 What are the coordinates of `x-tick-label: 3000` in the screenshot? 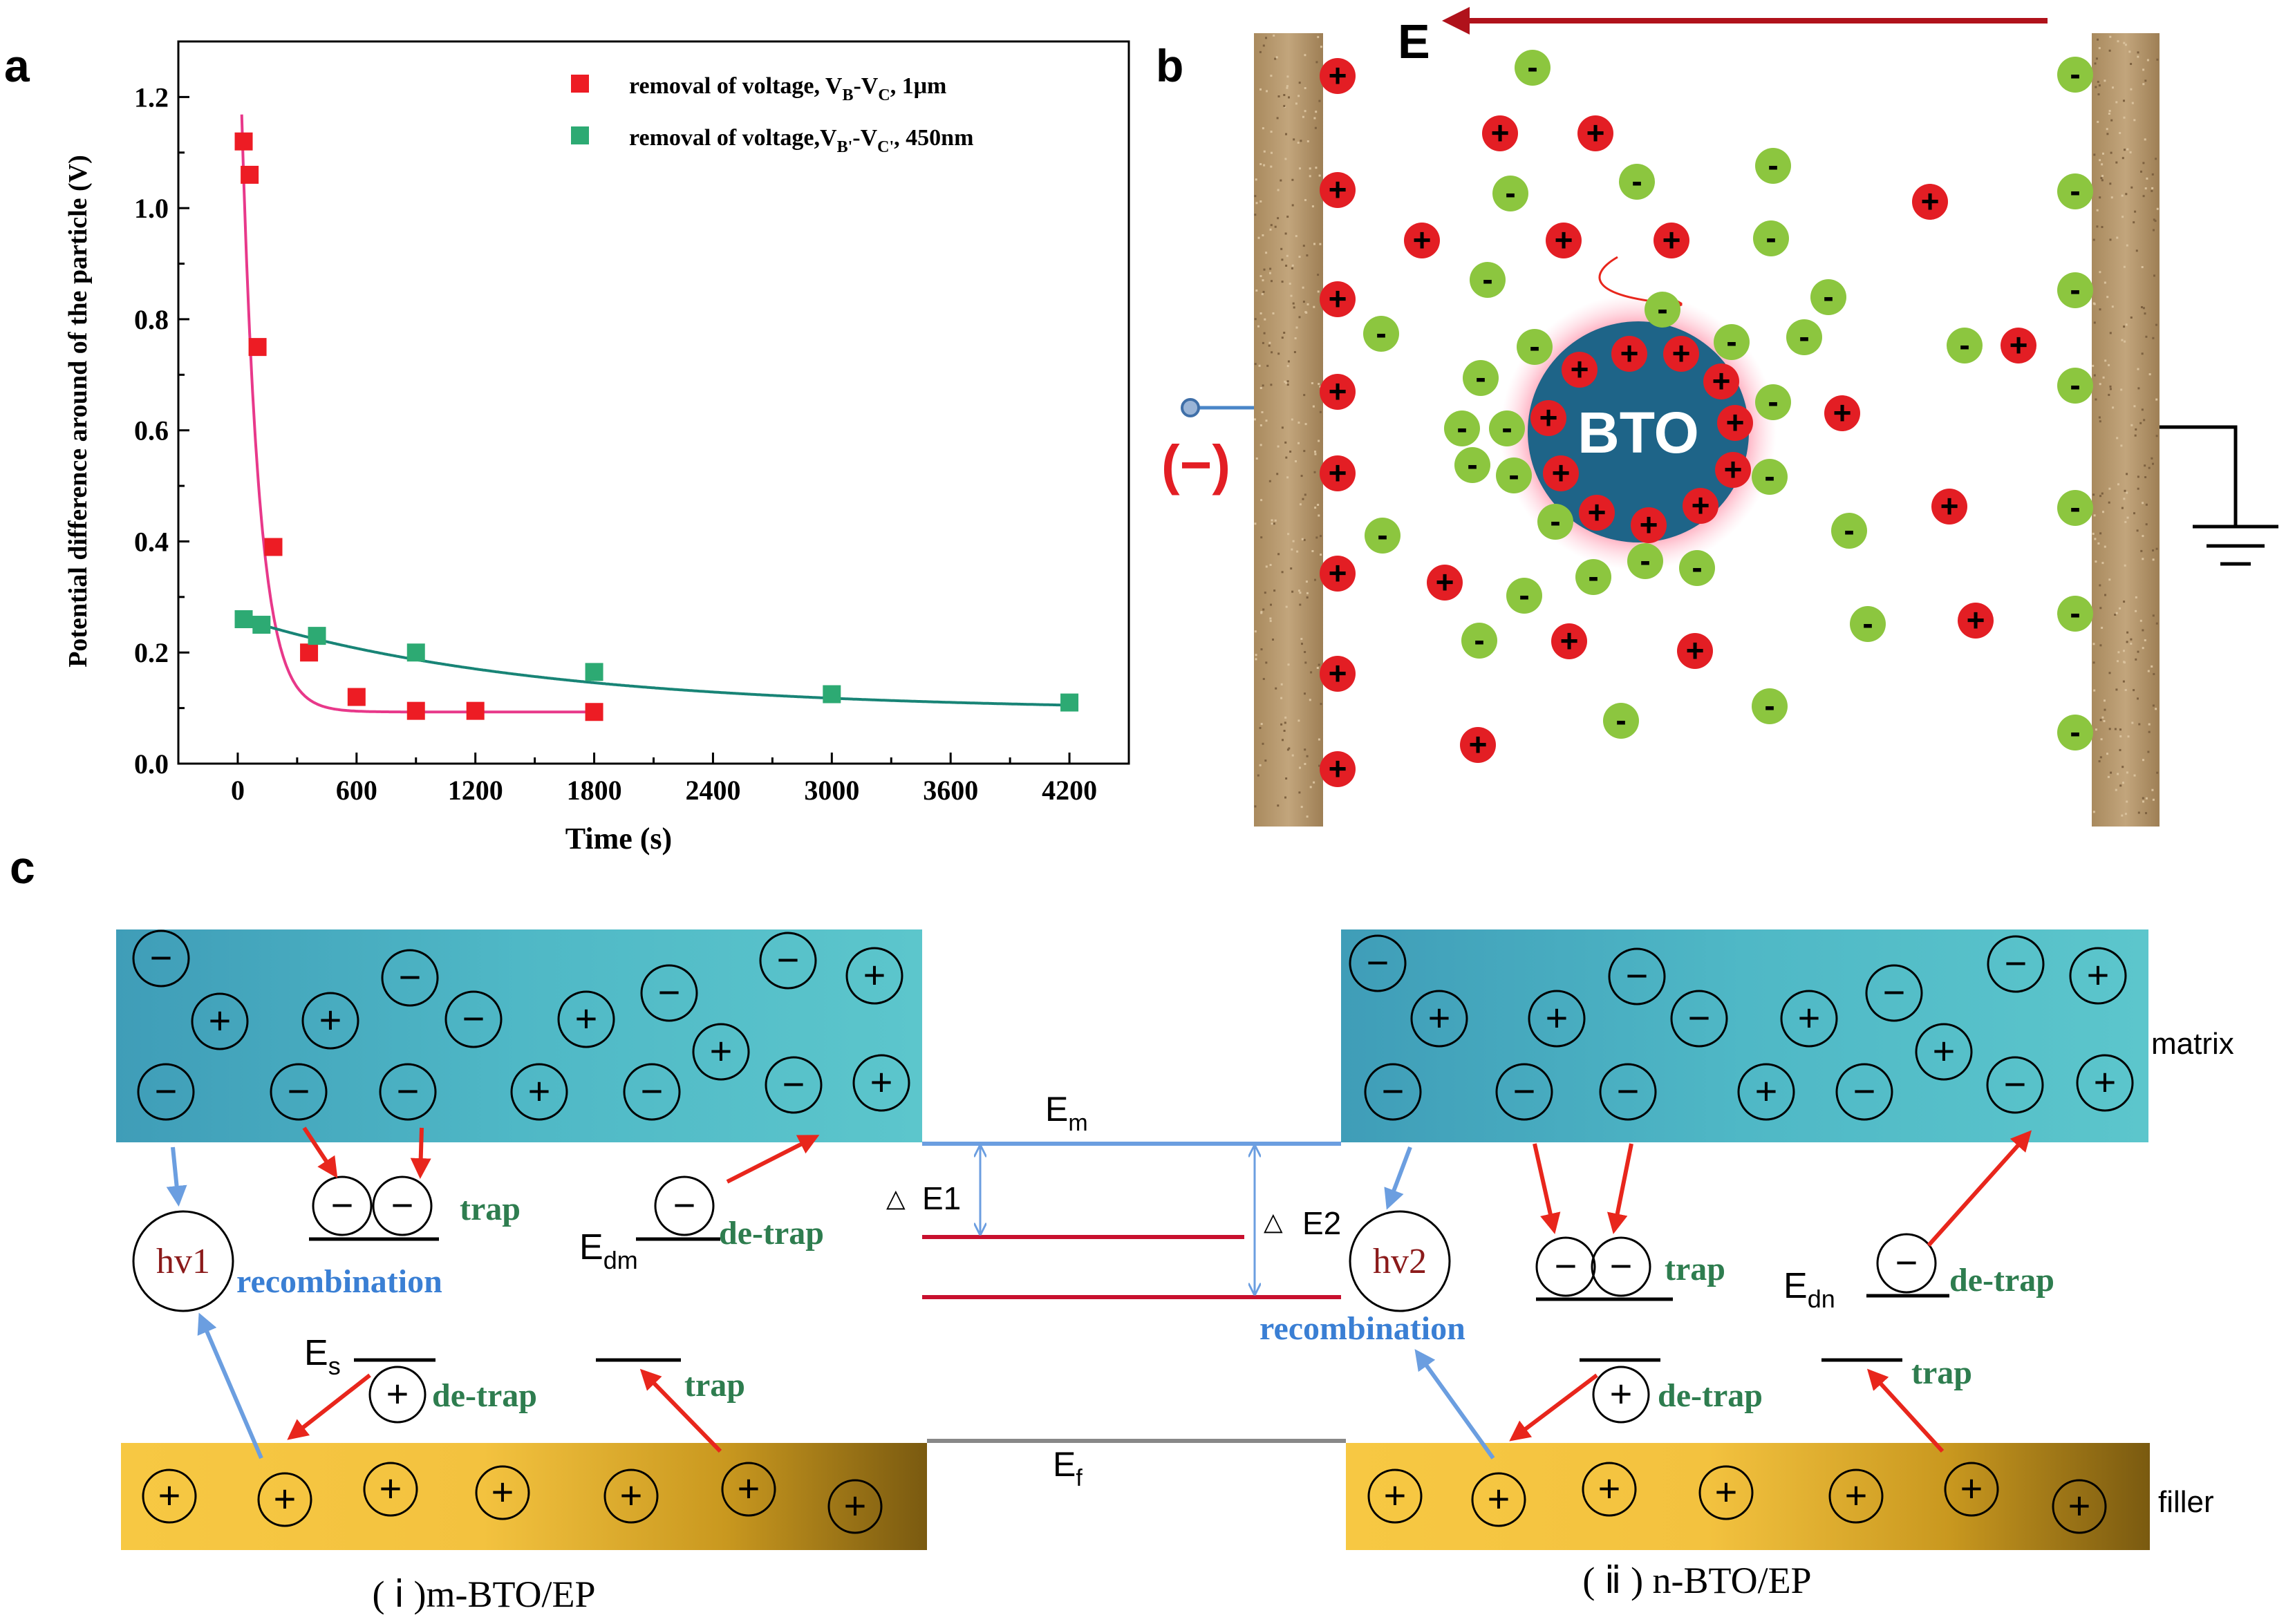 It's located at (831, 790).